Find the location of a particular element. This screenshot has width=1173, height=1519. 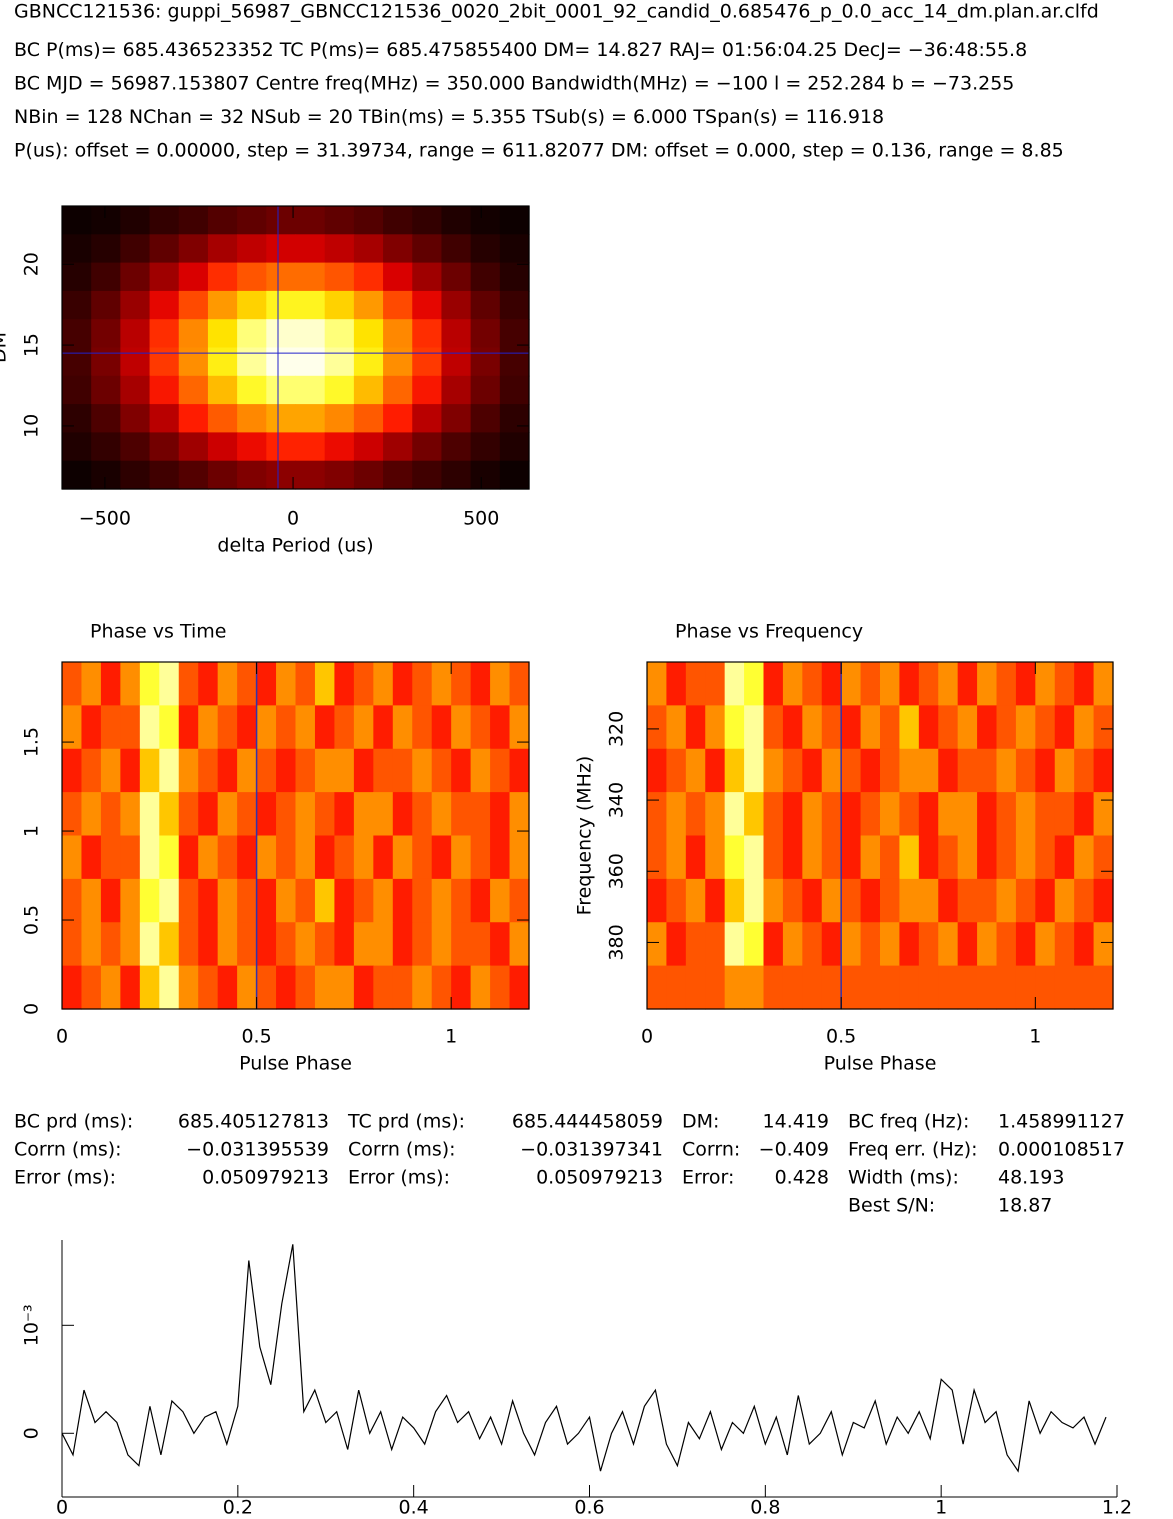

y-tick-label: 380 is located at coordinates (617, 942).